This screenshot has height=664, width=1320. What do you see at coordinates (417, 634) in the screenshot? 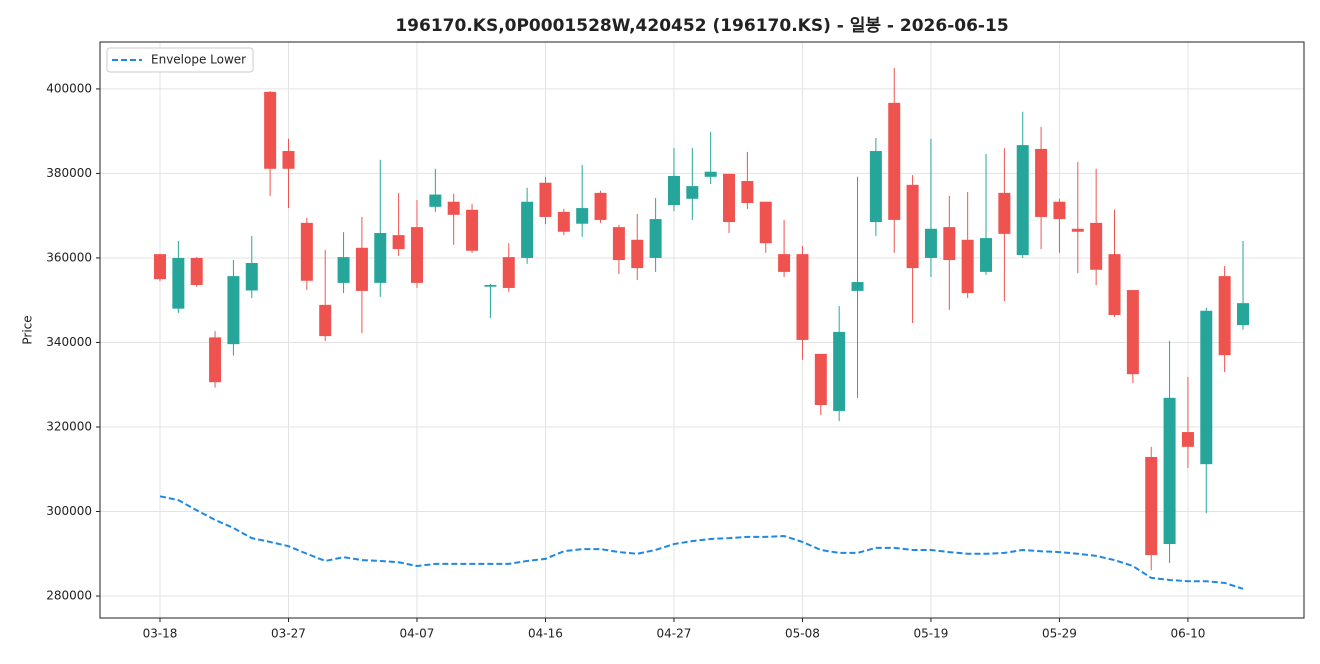
I see `x-tick-label: 04-07` at bounding box center [417, 634].